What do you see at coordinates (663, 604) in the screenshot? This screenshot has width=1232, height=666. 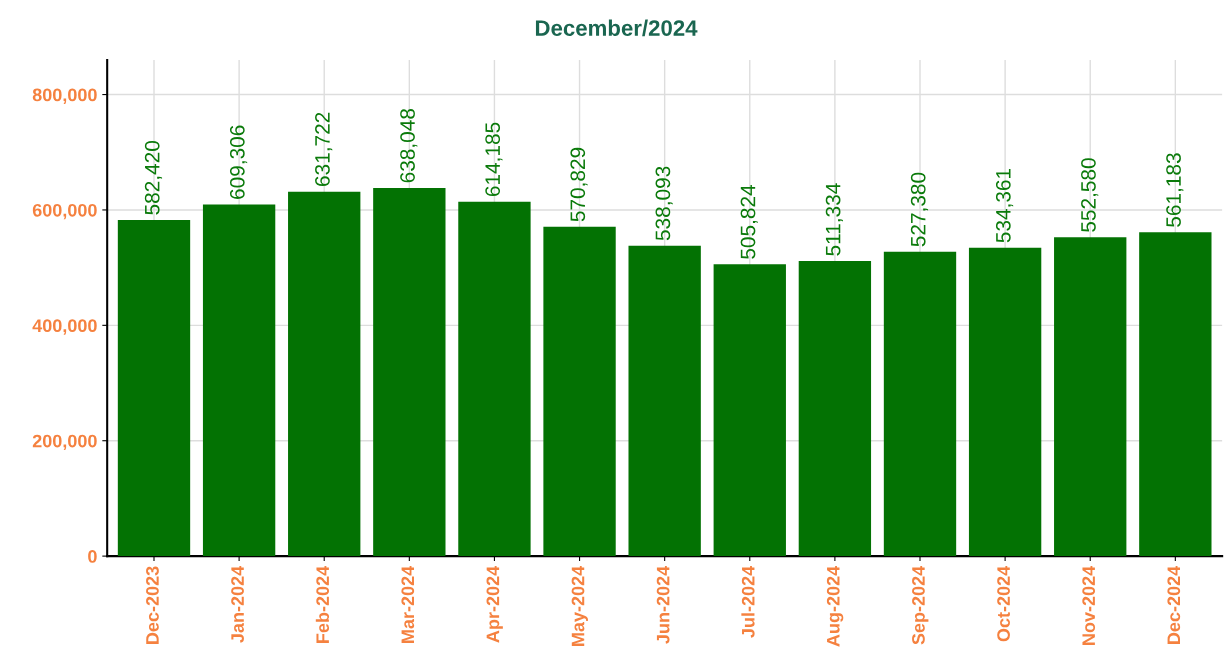 I see `x-tick-label: Jun-2024` at bounding box center [663, 604].